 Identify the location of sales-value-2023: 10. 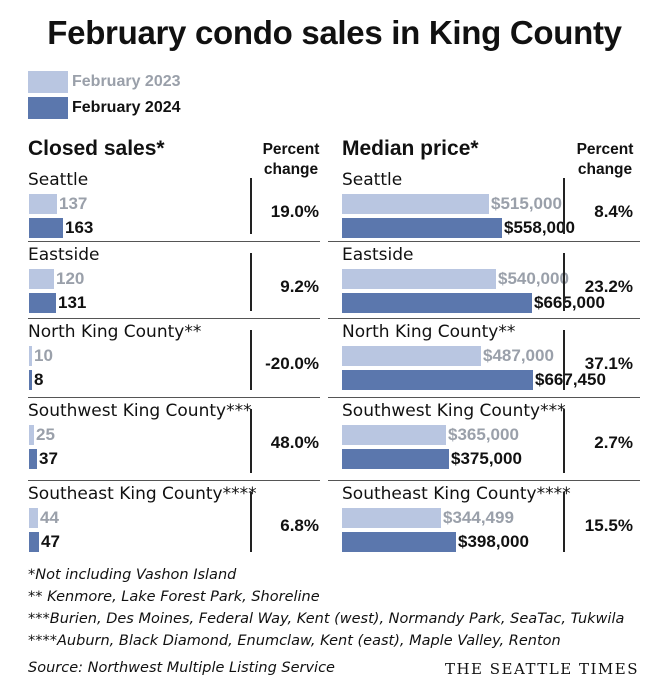
(43, 355).